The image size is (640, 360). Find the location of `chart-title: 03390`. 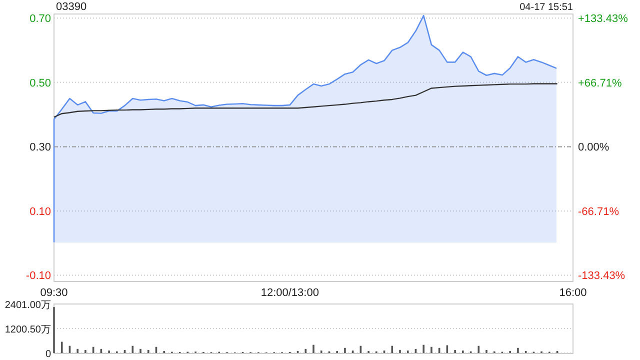

chart-title: 03390 is located at coordinates (71, 7).